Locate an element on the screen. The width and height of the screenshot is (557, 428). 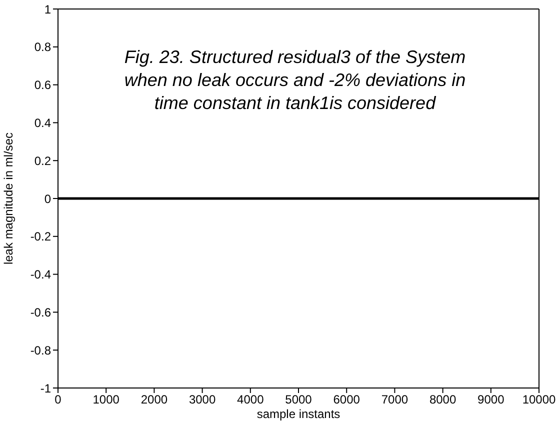
y-tick-label: -0.4 is located at coordinates (41, 275).